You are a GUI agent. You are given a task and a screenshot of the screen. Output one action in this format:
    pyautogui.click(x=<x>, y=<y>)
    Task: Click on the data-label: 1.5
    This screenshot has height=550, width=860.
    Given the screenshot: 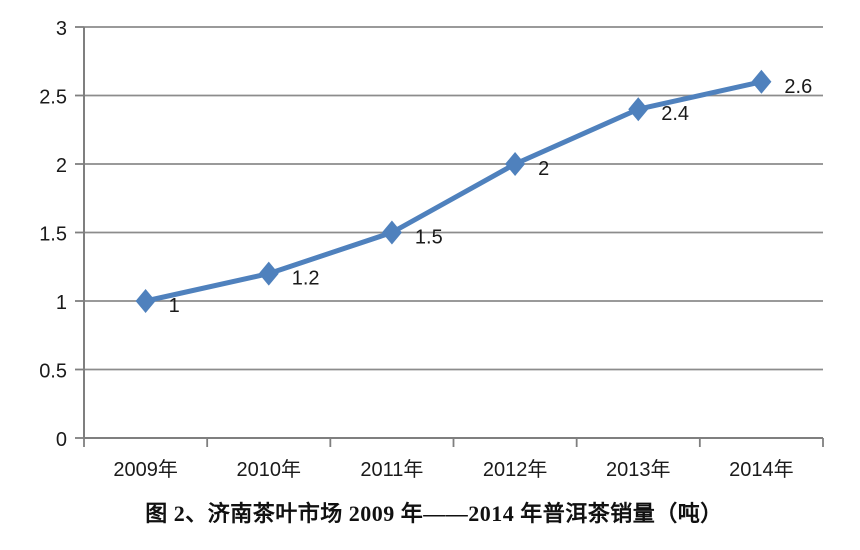 What is the action you would take?
    pyautogui.click(x=429, y=238)
    